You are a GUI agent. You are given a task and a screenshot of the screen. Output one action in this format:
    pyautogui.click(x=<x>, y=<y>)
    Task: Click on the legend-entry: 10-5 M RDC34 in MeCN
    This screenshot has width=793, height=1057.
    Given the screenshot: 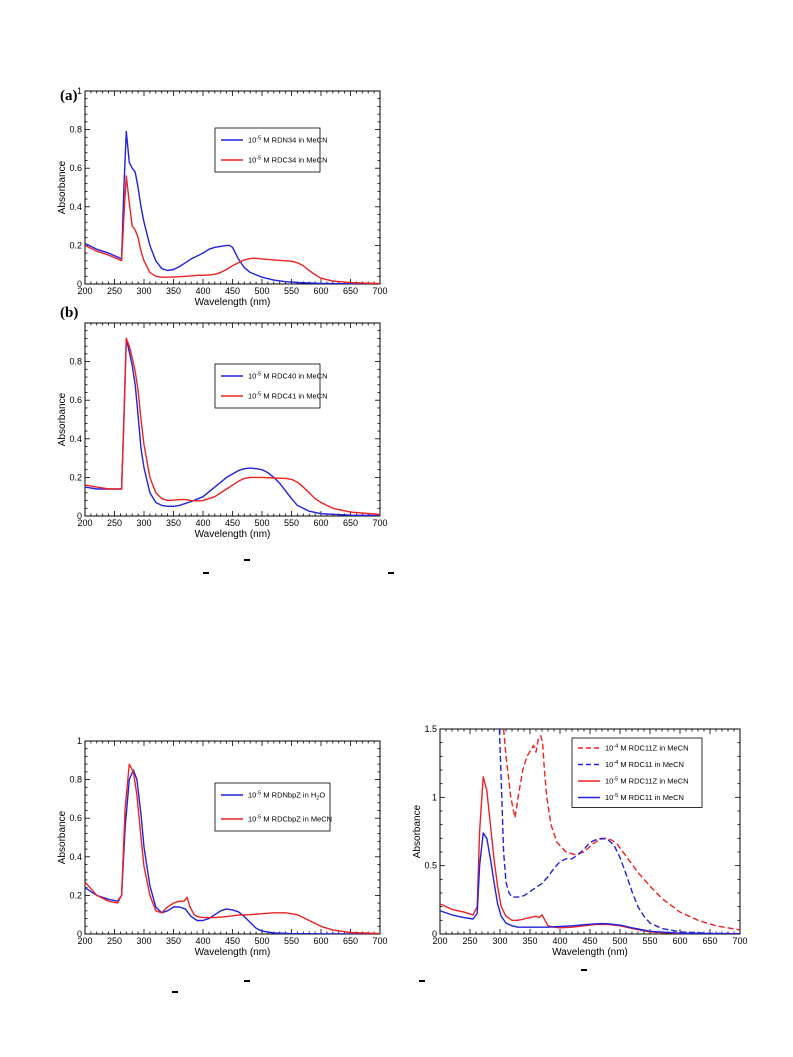 What is the action you would take?
    pyautogui.click(x=288, y=160)
    